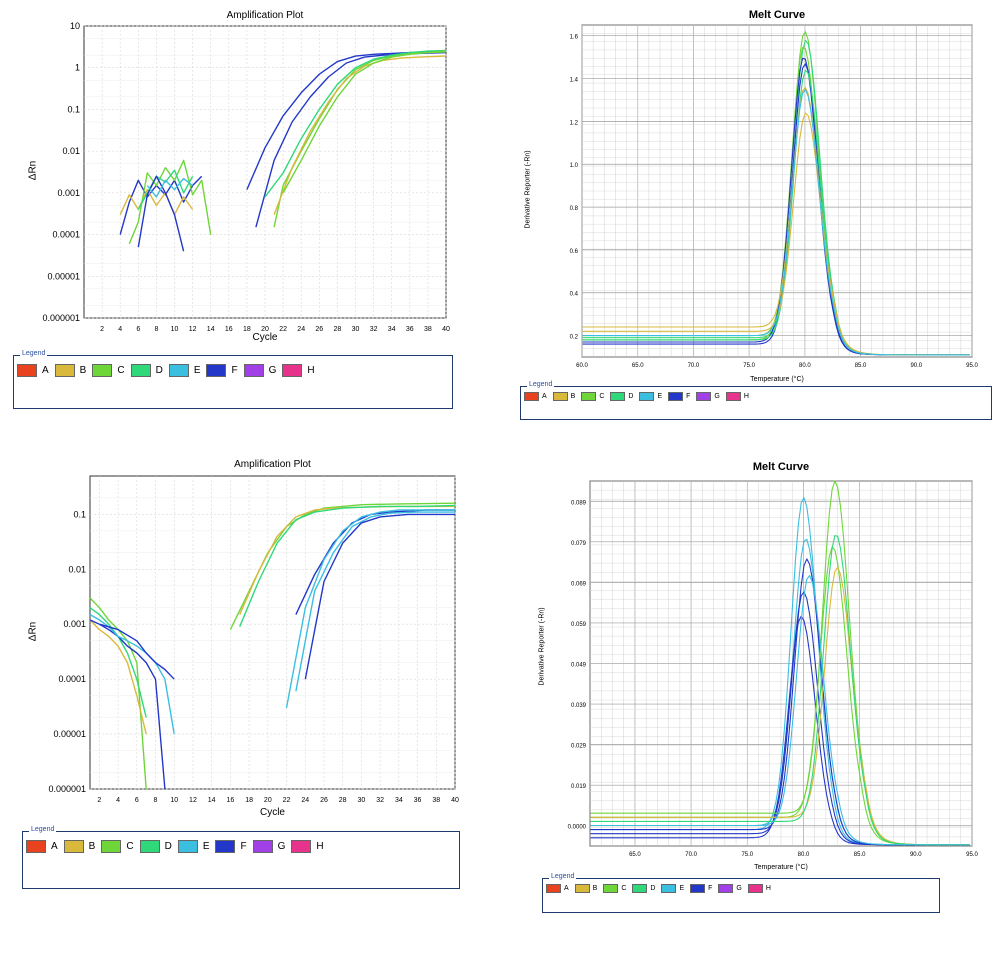 The height and width of the screenshot is (971, 999). What do you see at coordinates (749, 366) in the screenshot?
I see `x-tick-label: 75.0` at bounding box center [749, 366].